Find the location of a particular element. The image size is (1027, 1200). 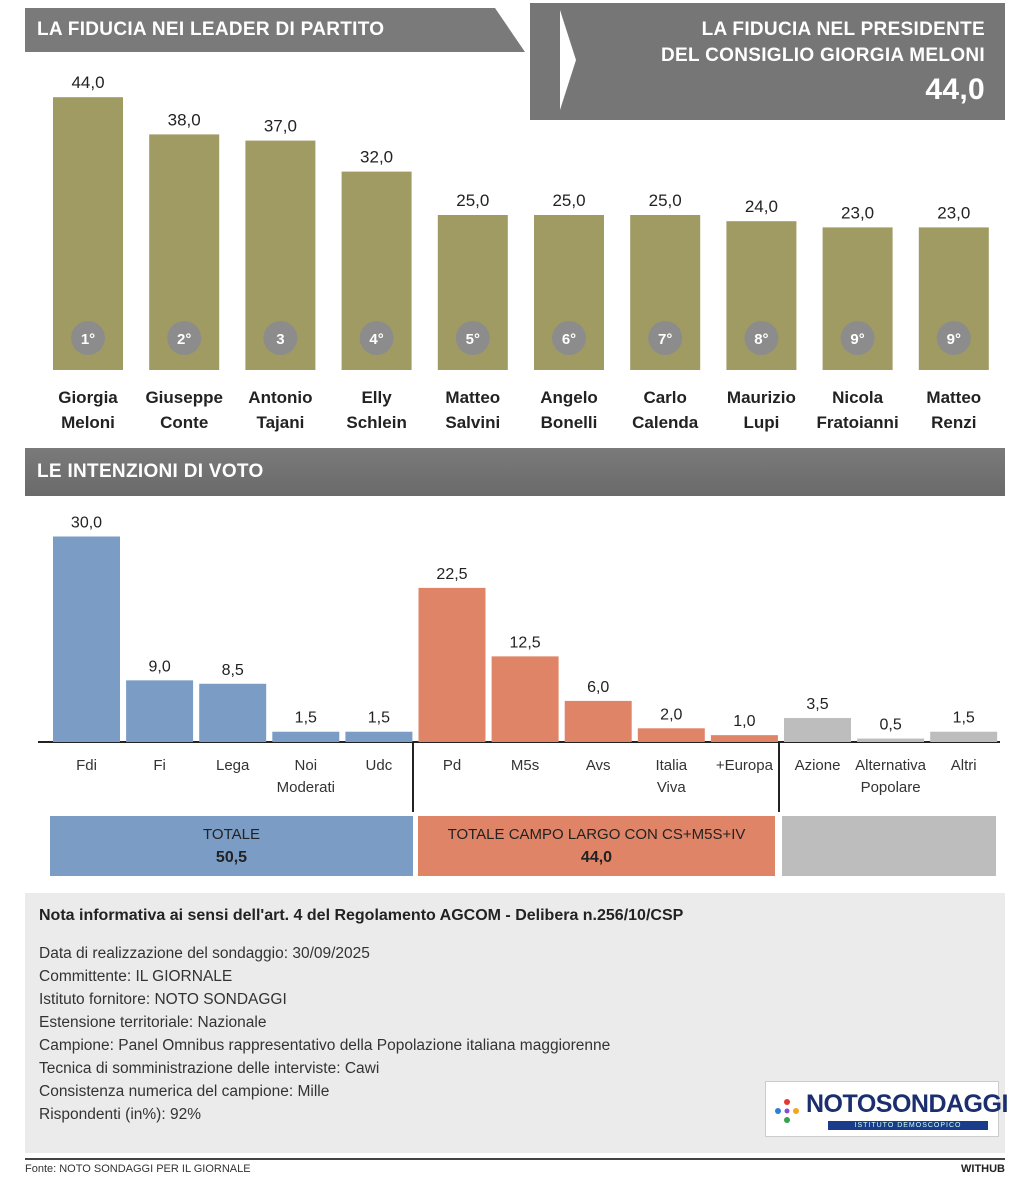

president-title-line1: LA FIDUCIA NEL PRESIDENTE is located at coordinates (843, 29).